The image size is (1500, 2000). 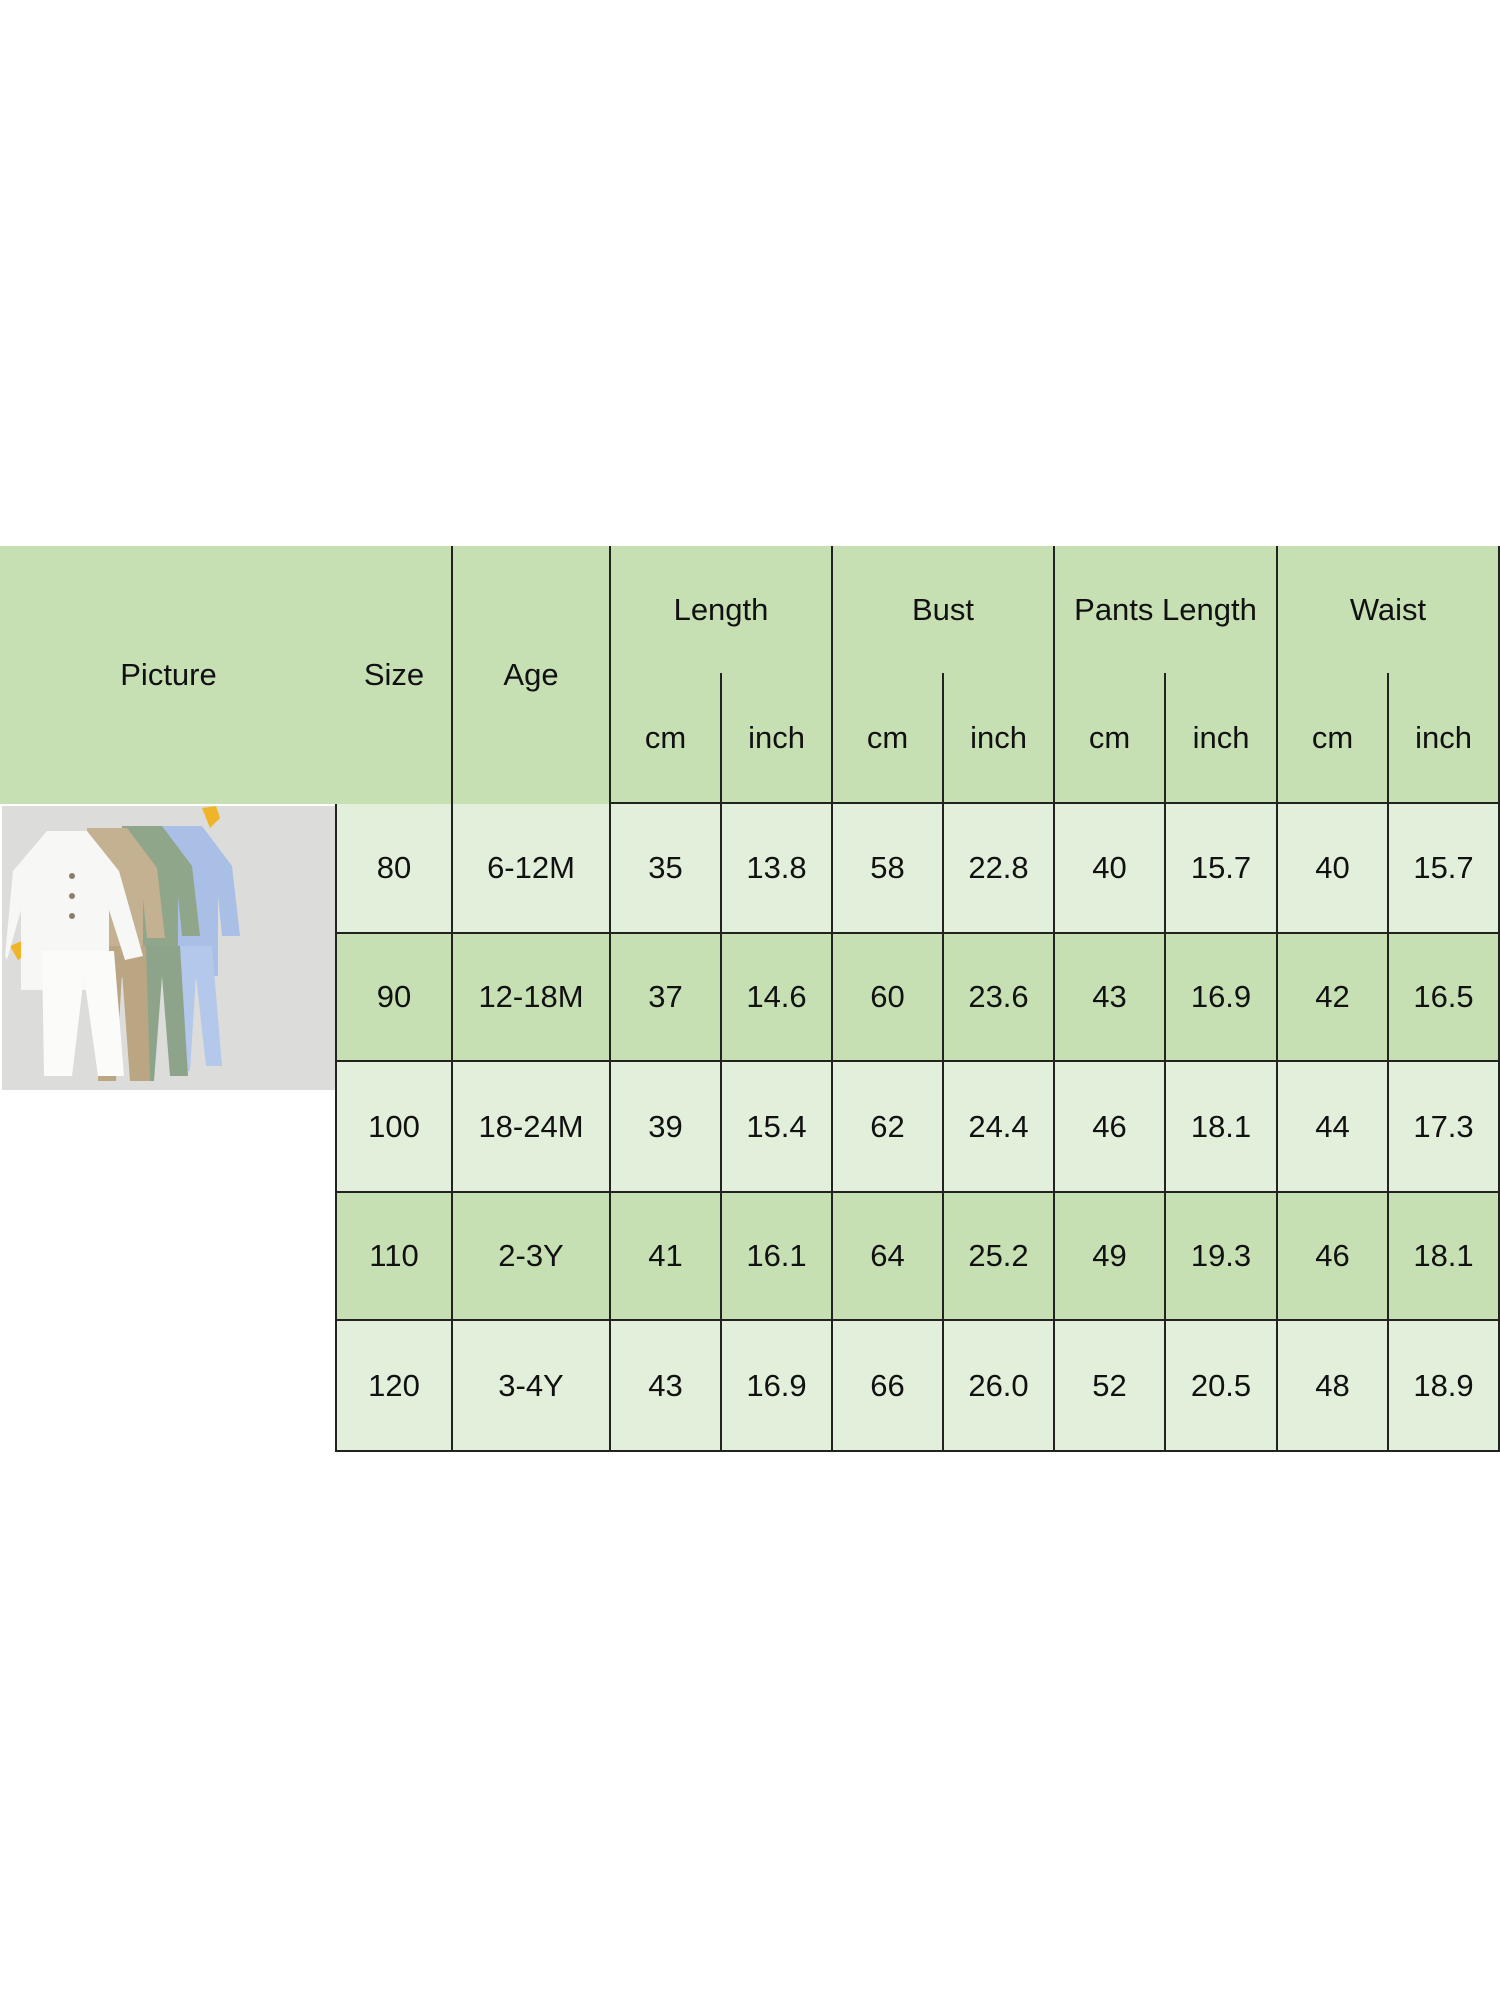 I want to click on measurement-cell: 19.3, so click(x=1222, y=1257).